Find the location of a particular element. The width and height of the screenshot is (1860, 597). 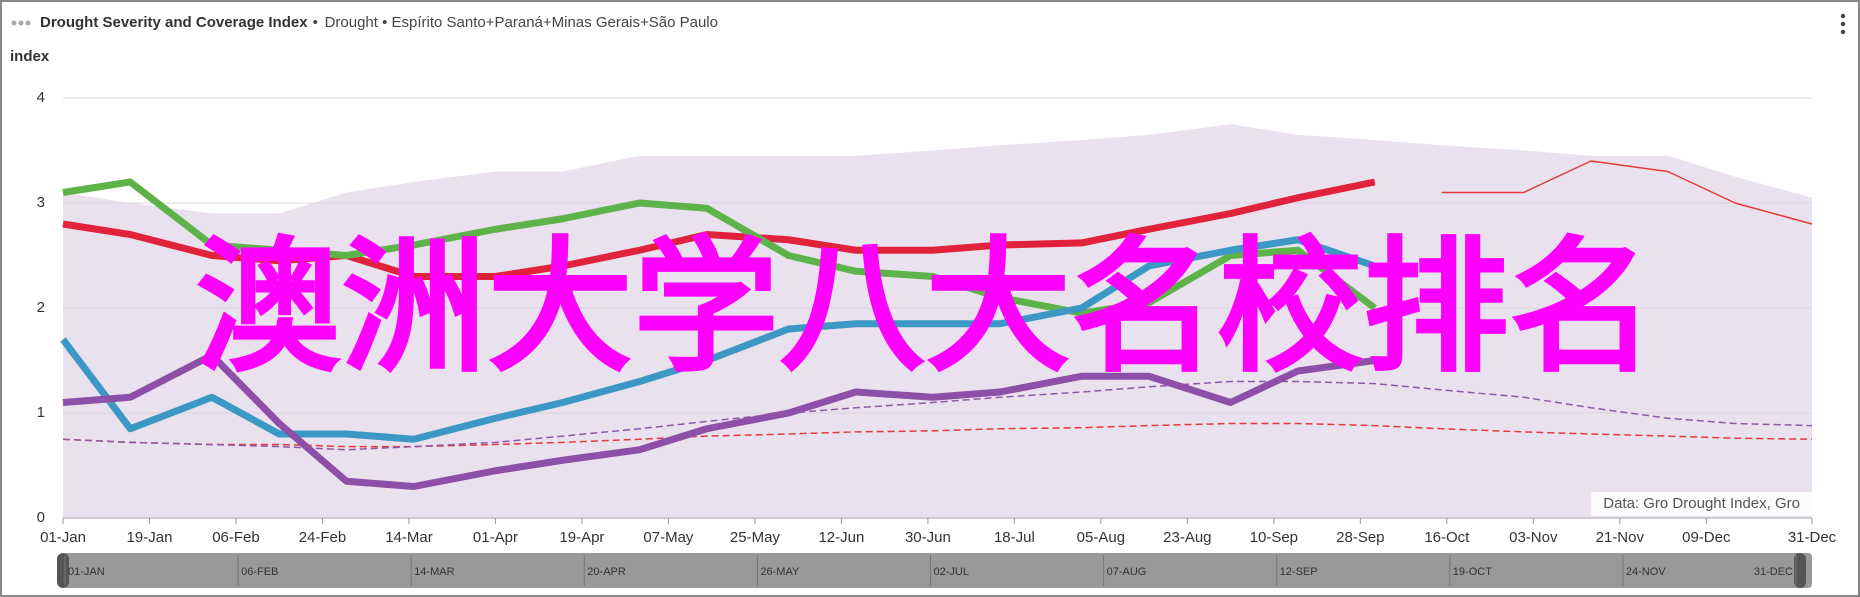

navigator-label: 14-MAR is located at coordinates (434, 572).